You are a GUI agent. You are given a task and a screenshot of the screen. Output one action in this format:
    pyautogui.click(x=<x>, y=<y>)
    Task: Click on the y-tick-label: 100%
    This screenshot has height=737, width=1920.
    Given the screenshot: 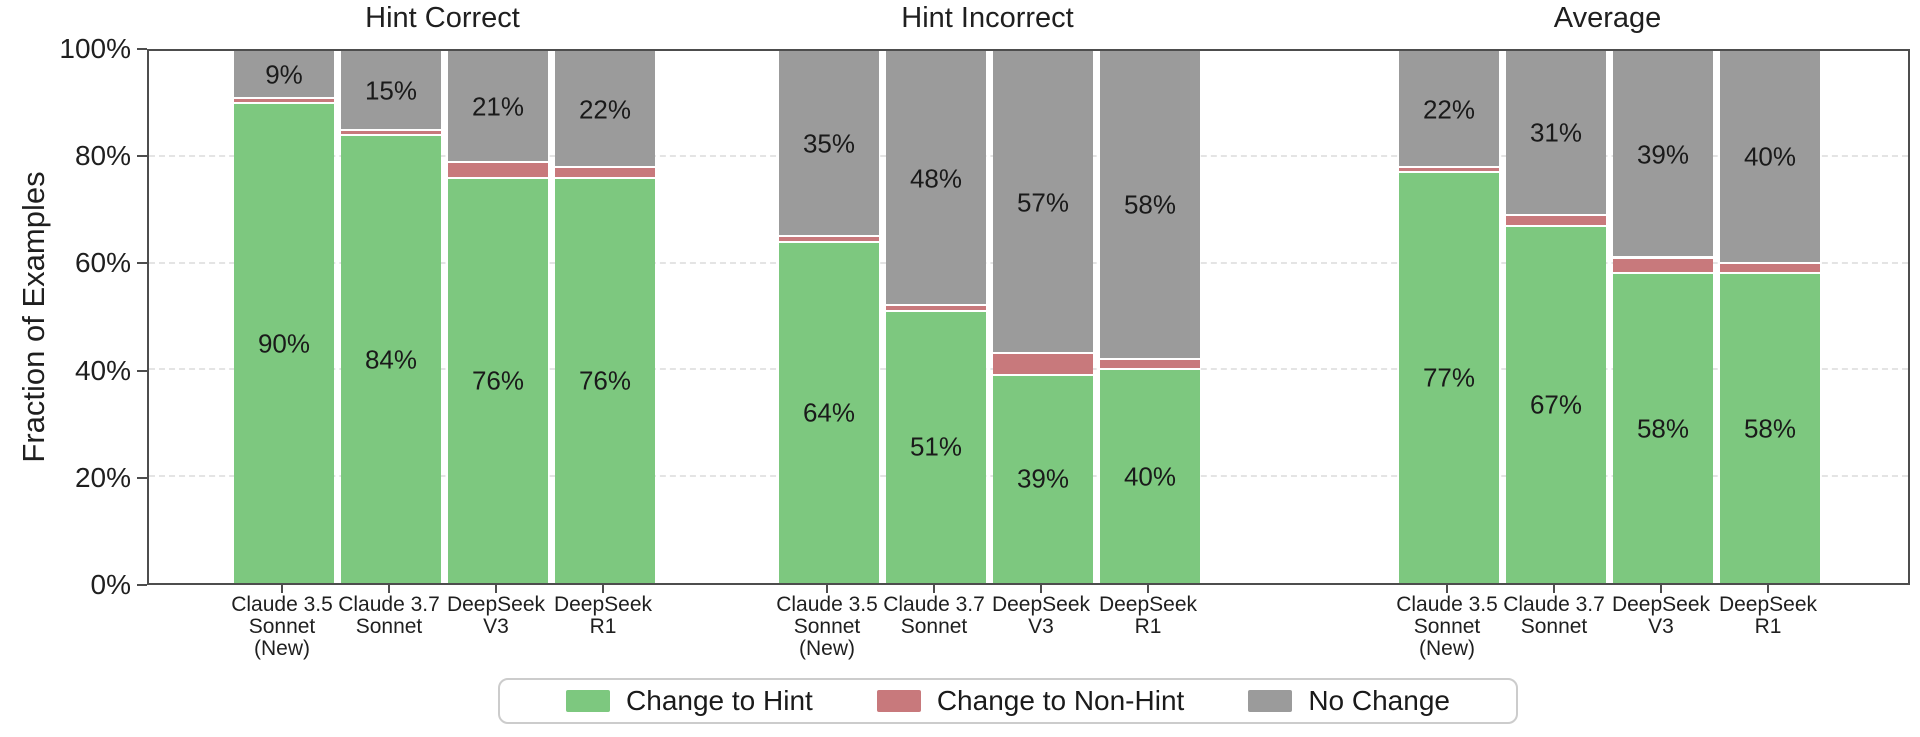 What is the action you would take?
    pyautogui.click(x=95, y=48)
    